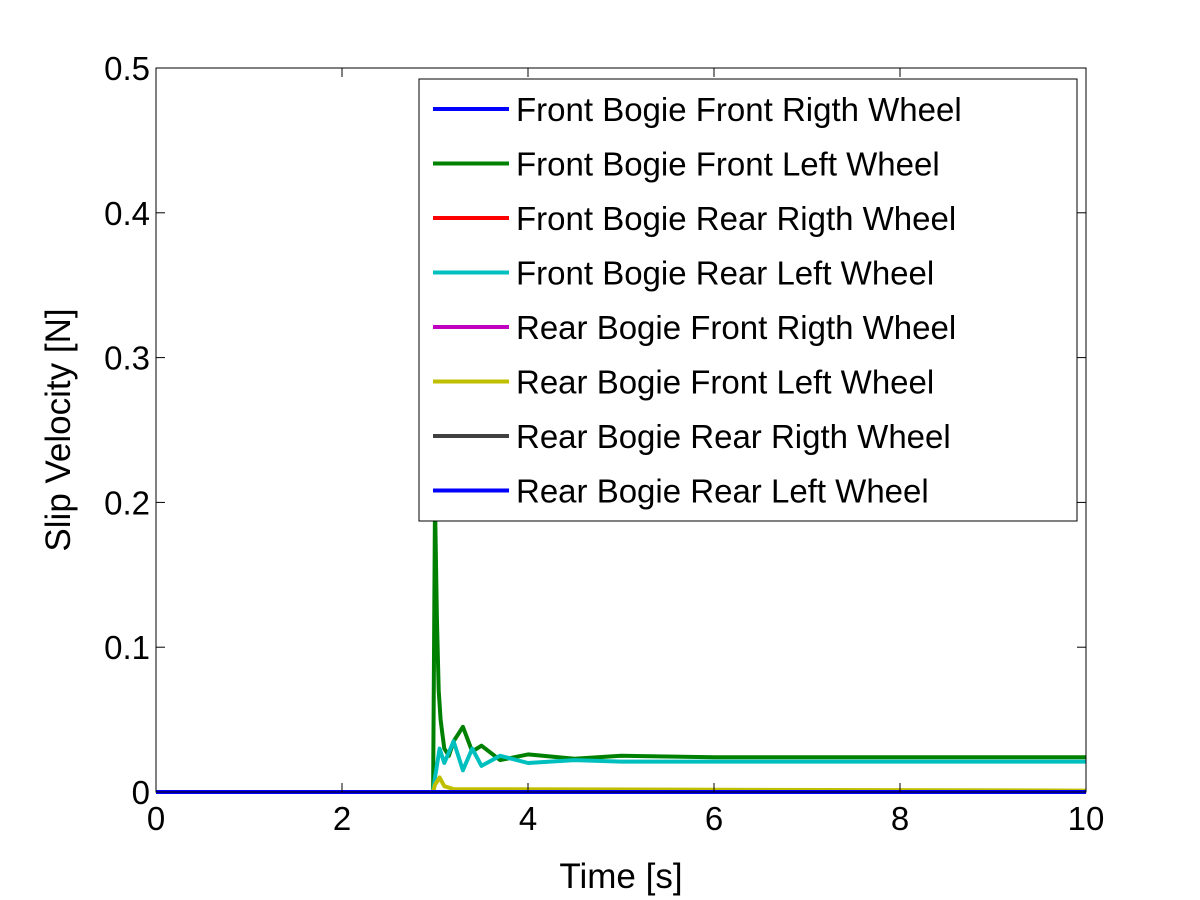  What do you see at coordinates (725, 273) in the screenshot?
I see `legend-entry: Front Bogie Rear Left Wheel` at bounding box center [725, 273].